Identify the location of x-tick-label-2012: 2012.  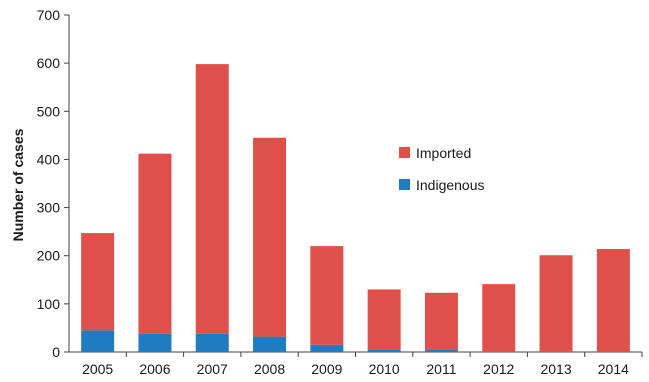
(498, 369).